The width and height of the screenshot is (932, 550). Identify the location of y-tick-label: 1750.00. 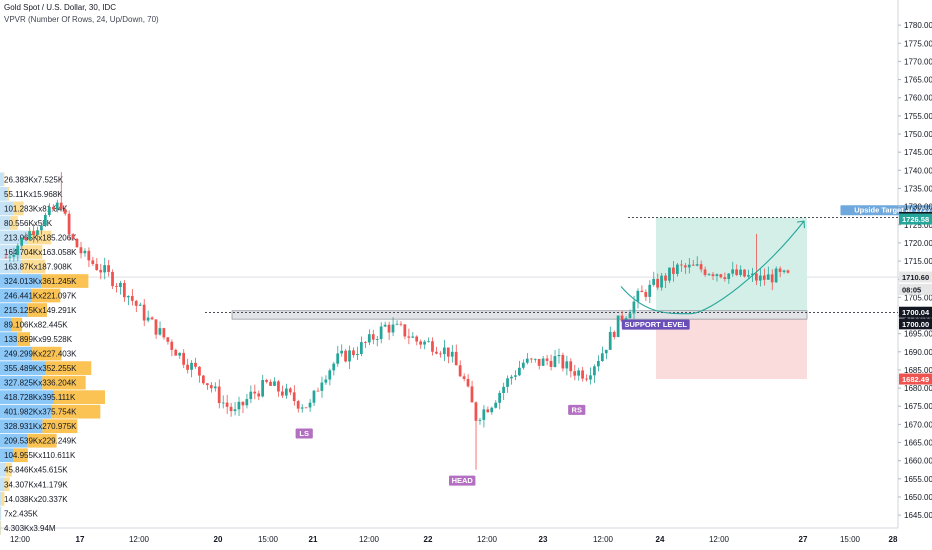
(918, 134).